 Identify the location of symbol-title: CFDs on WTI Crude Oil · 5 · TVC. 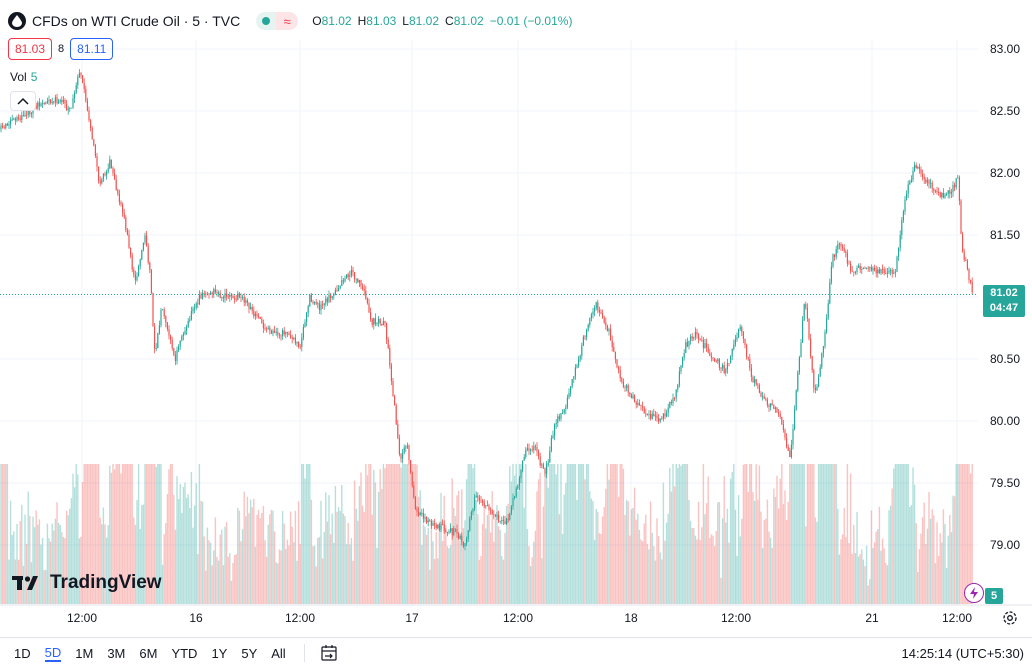
(136, 21).